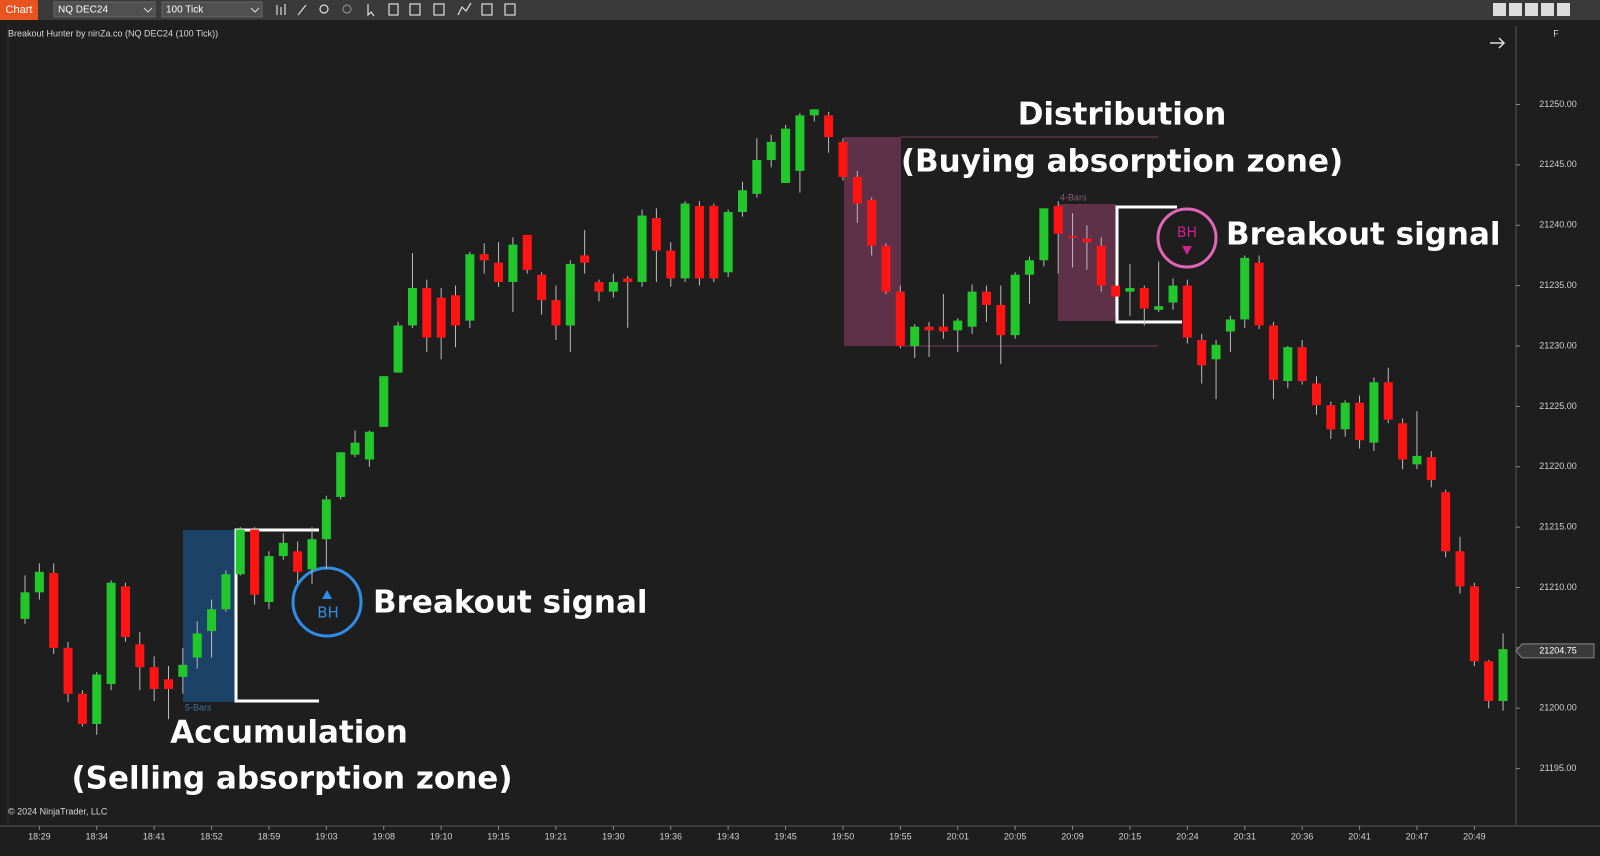 The width and height of the screenshot is (1600, 856). What do you see at coordinates (1563, 9) in the screenshot?
I see `close-button` at bounding box center [1563, 9].